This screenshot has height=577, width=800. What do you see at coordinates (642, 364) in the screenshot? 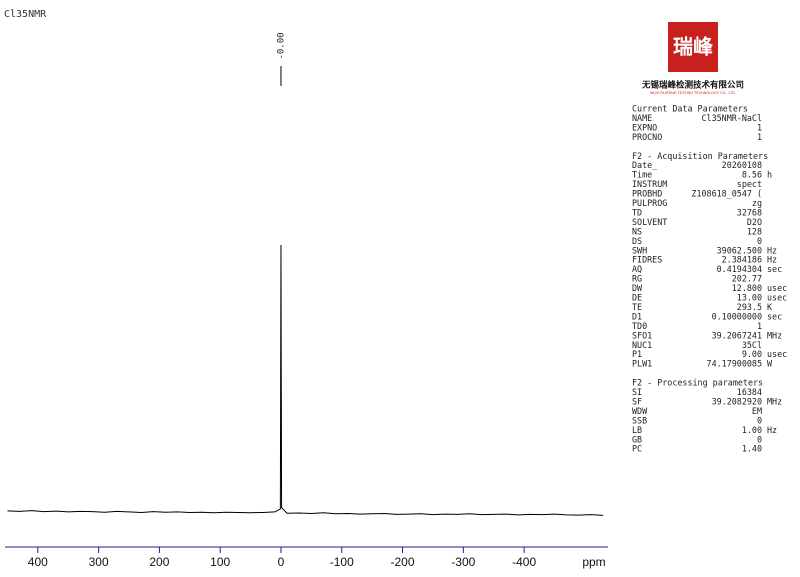
I see `param-name: PLW1` at bounding box center [642, 364].